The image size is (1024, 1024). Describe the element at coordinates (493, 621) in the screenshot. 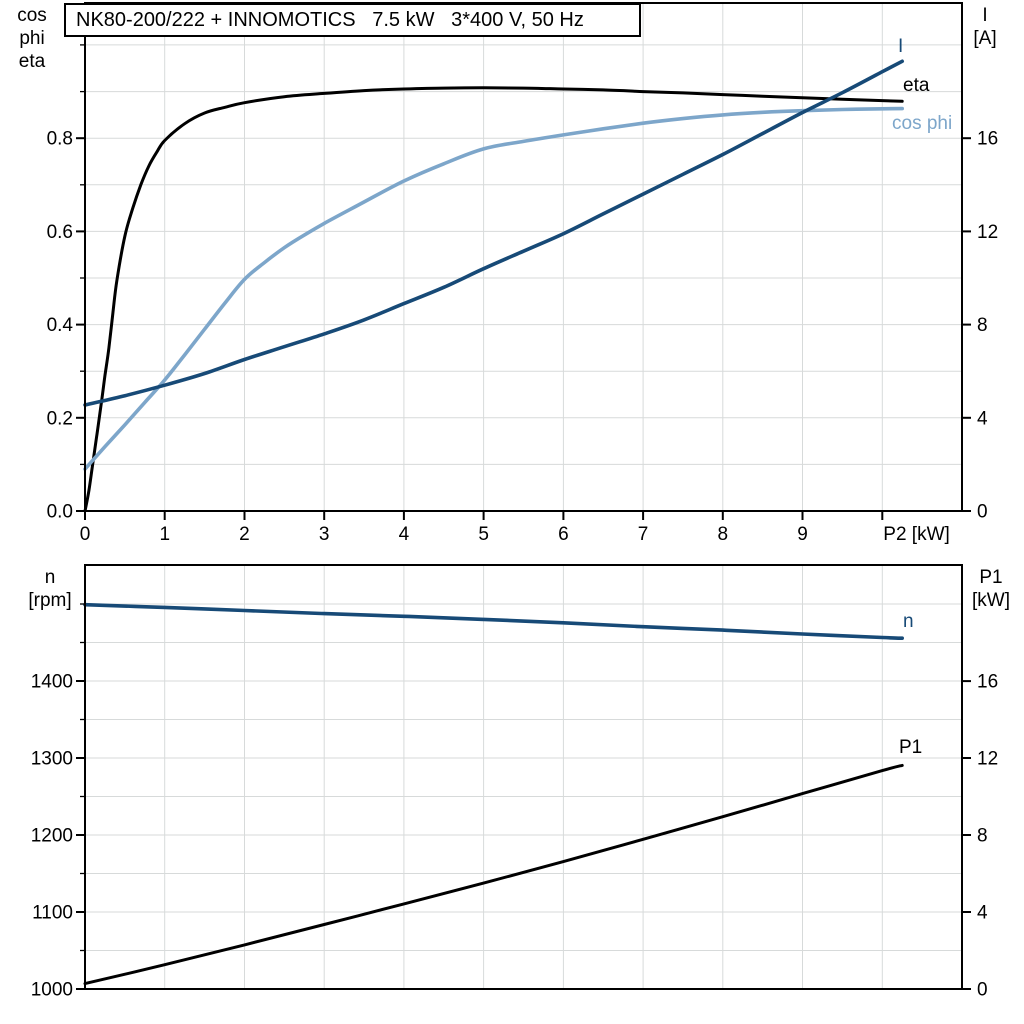

I see `curve-n` at that location.